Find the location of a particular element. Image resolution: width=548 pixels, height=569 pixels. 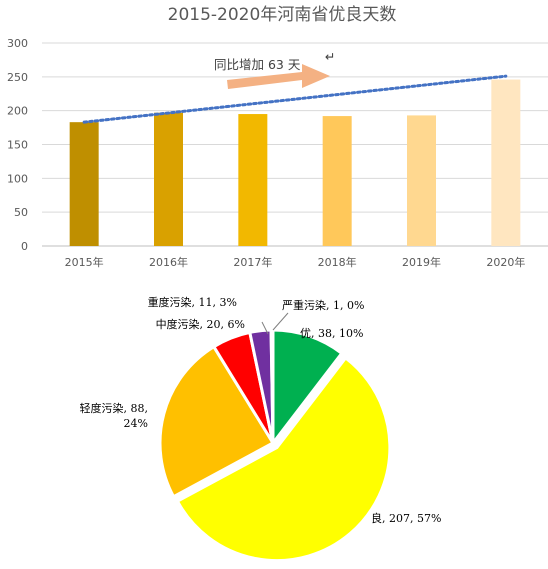

y-tick-label: 50 is located at coordinates (21, 212).